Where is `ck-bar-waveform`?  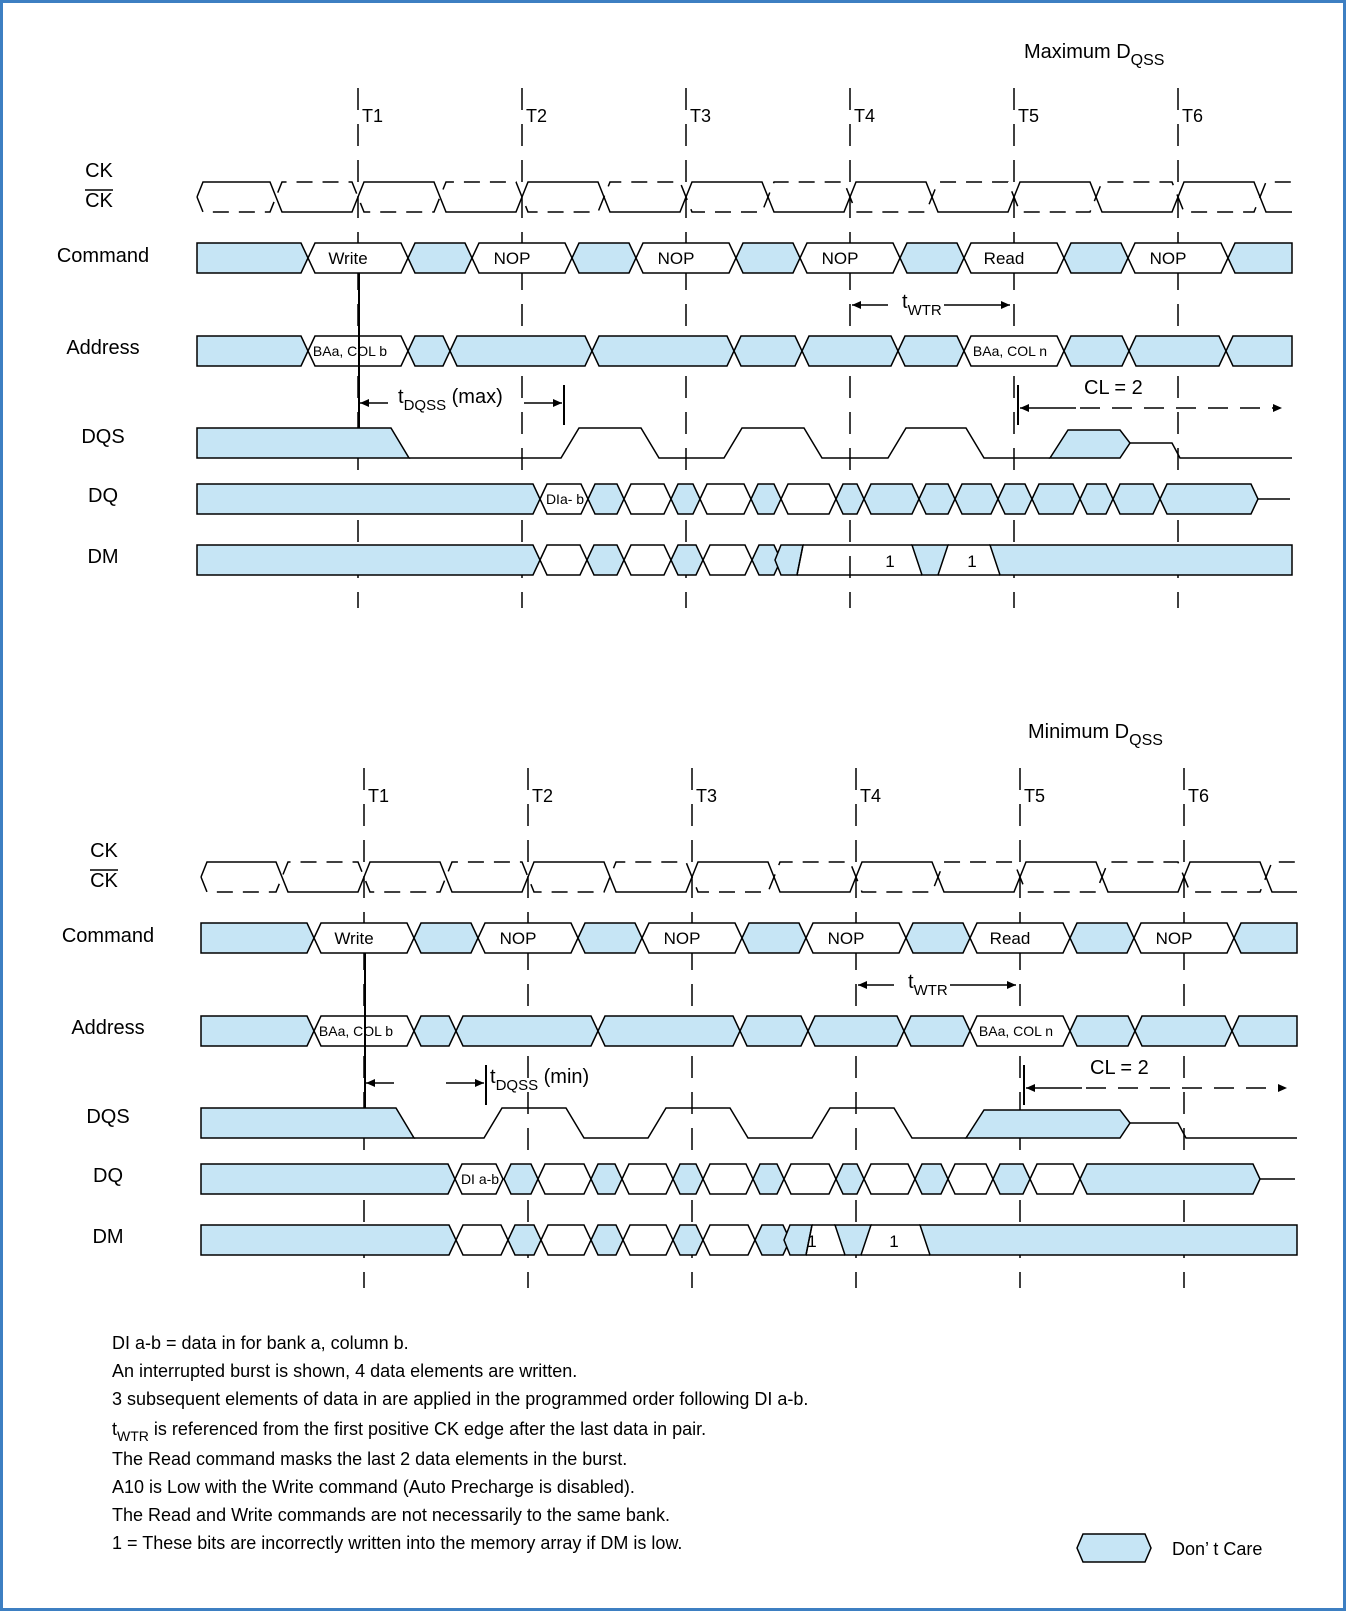
ck-bar-waveform is located at coordinates (744, 197).